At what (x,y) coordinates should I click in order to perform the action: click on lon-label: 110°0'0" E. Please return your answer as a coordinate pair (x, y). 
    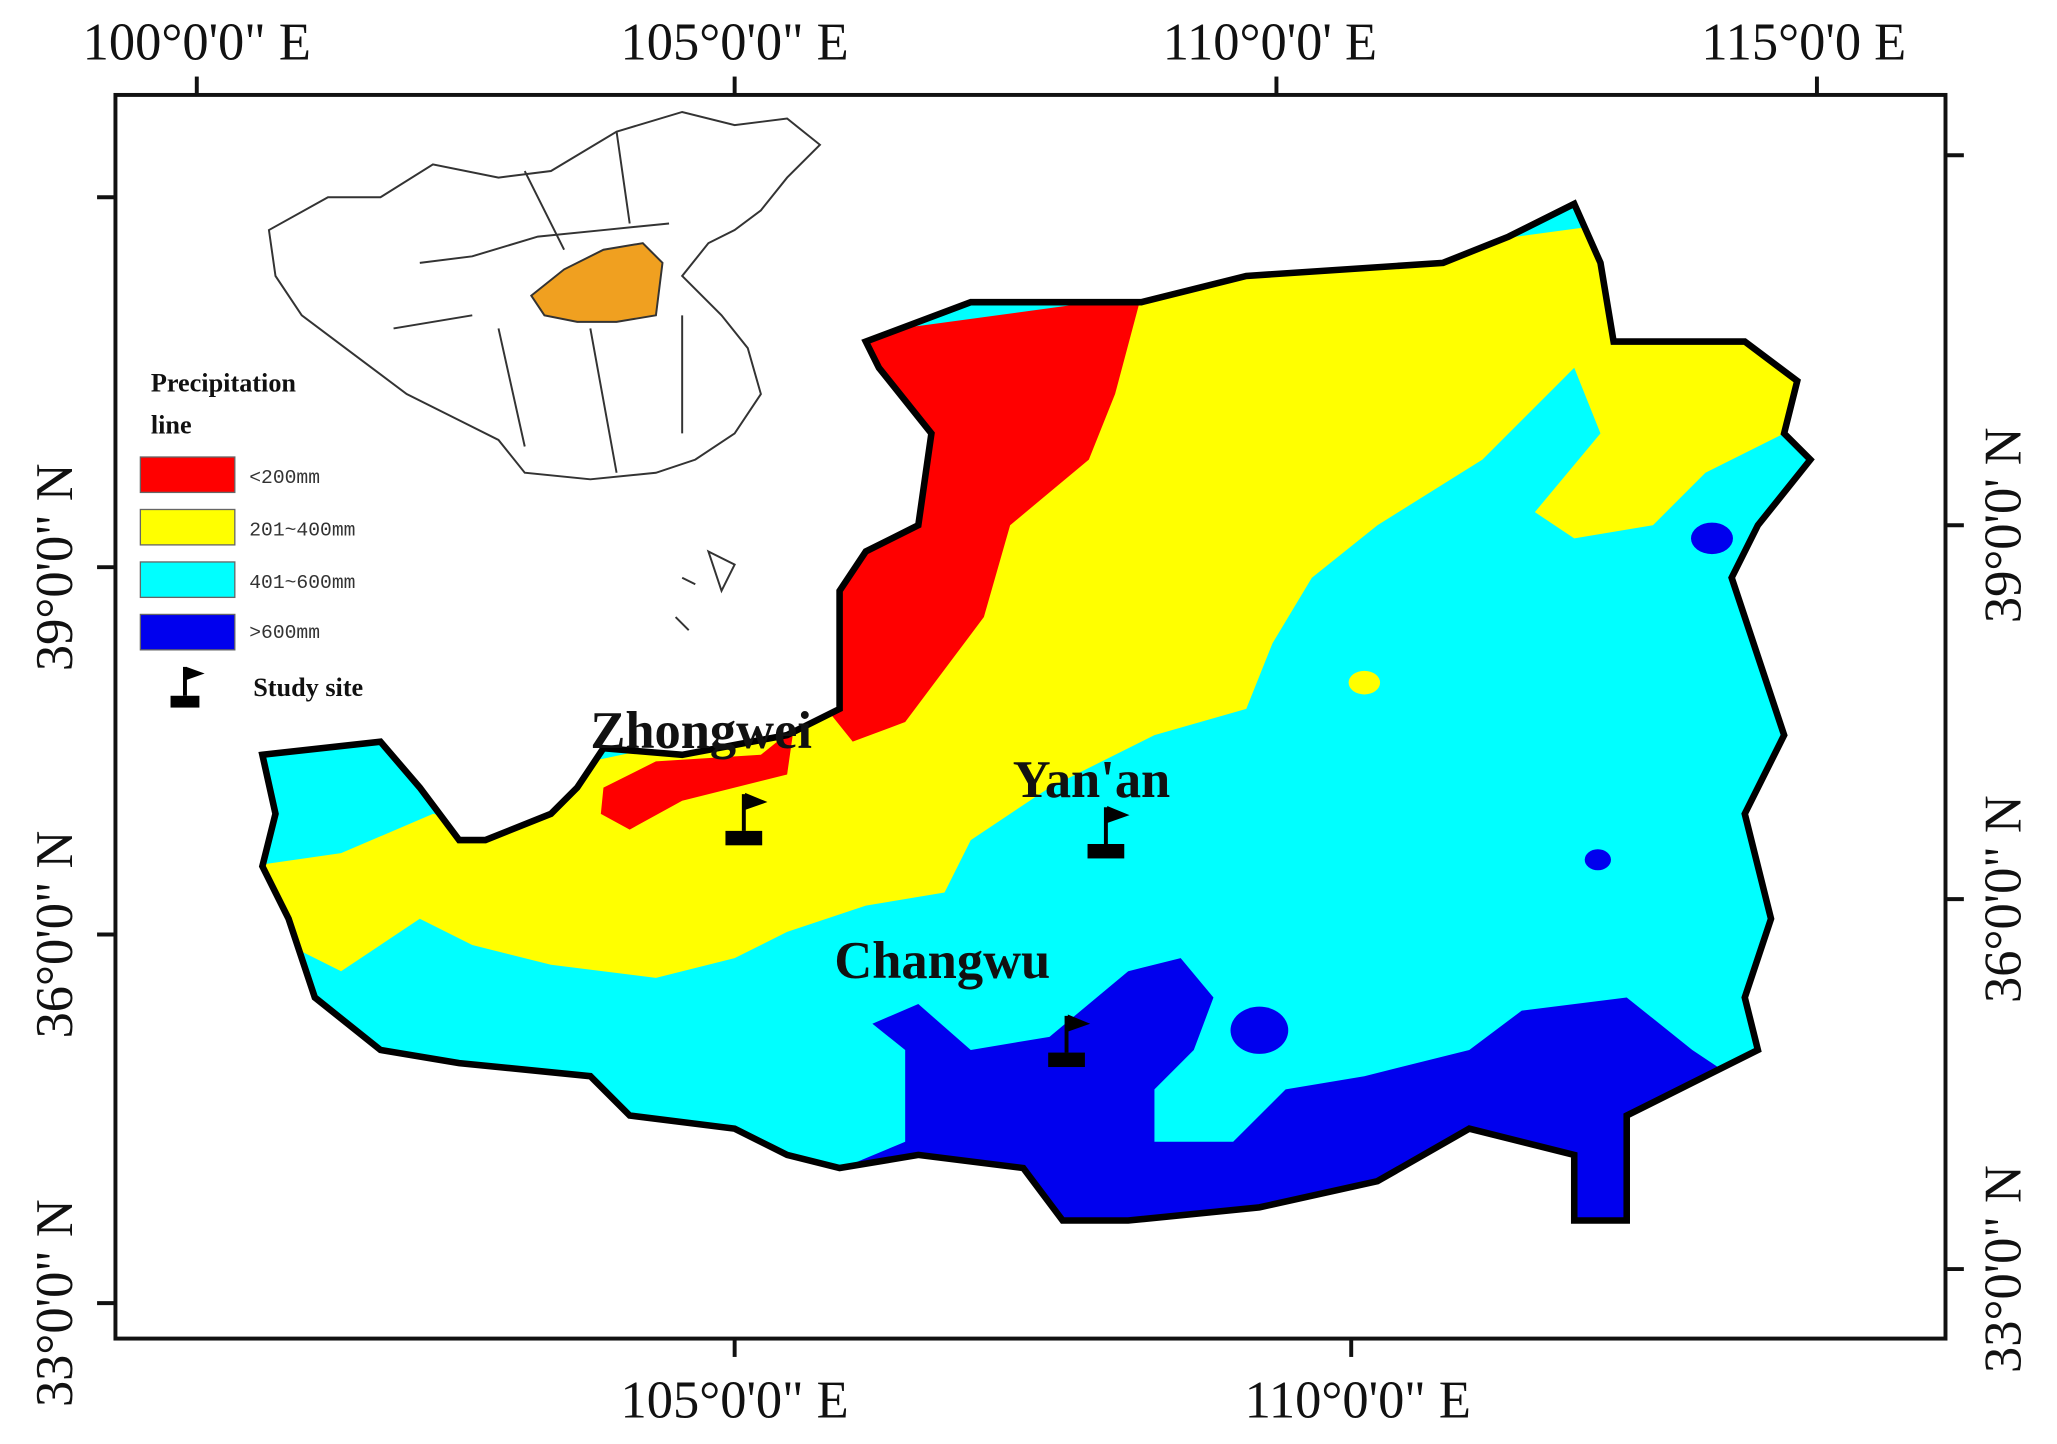
    Looking at the image, I should click on (1358, 1400).